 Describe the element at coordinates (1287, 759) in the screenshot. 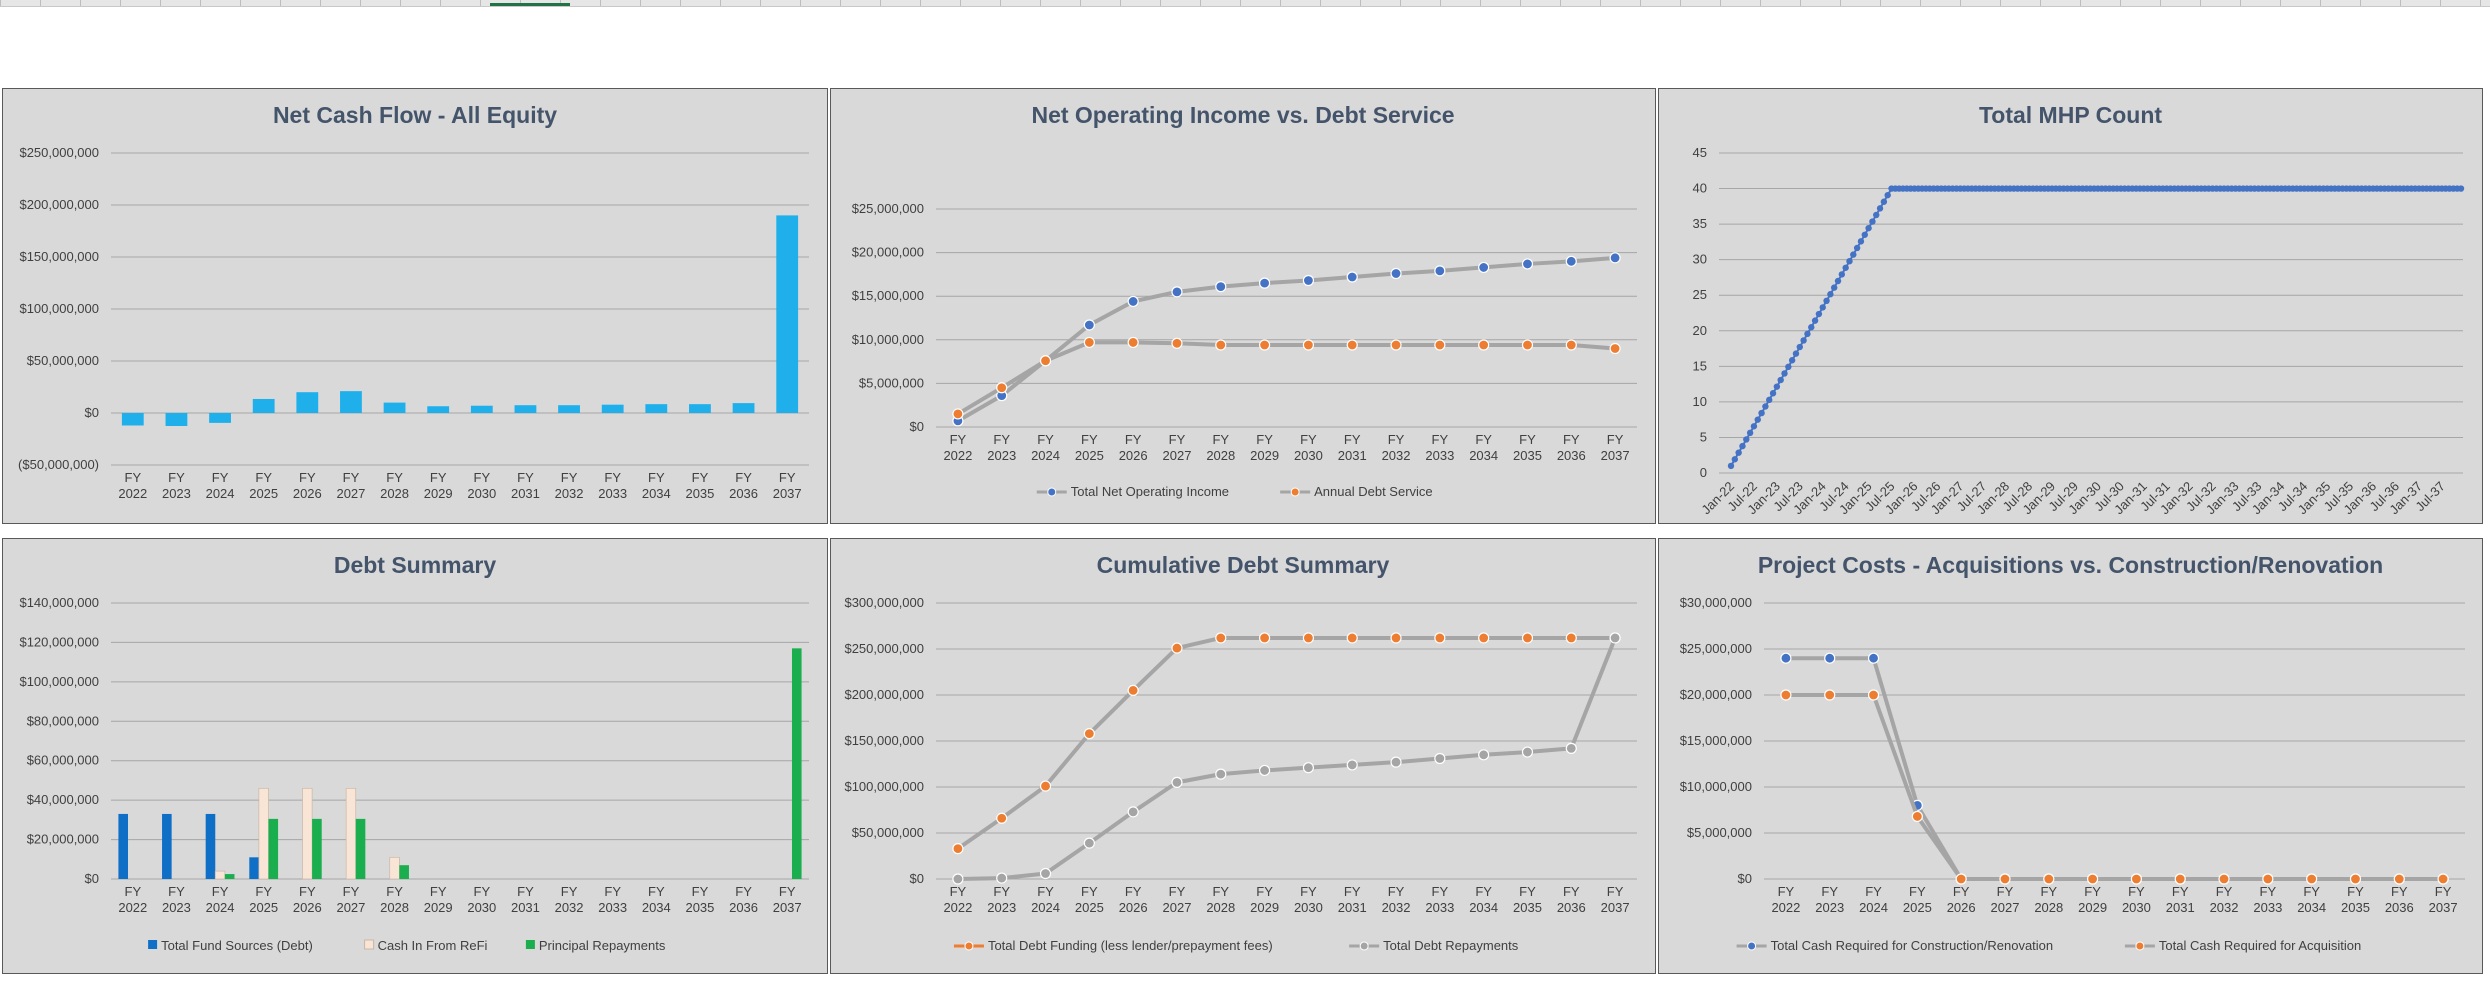

I see `series-line-total-debt-repayments` at that location.